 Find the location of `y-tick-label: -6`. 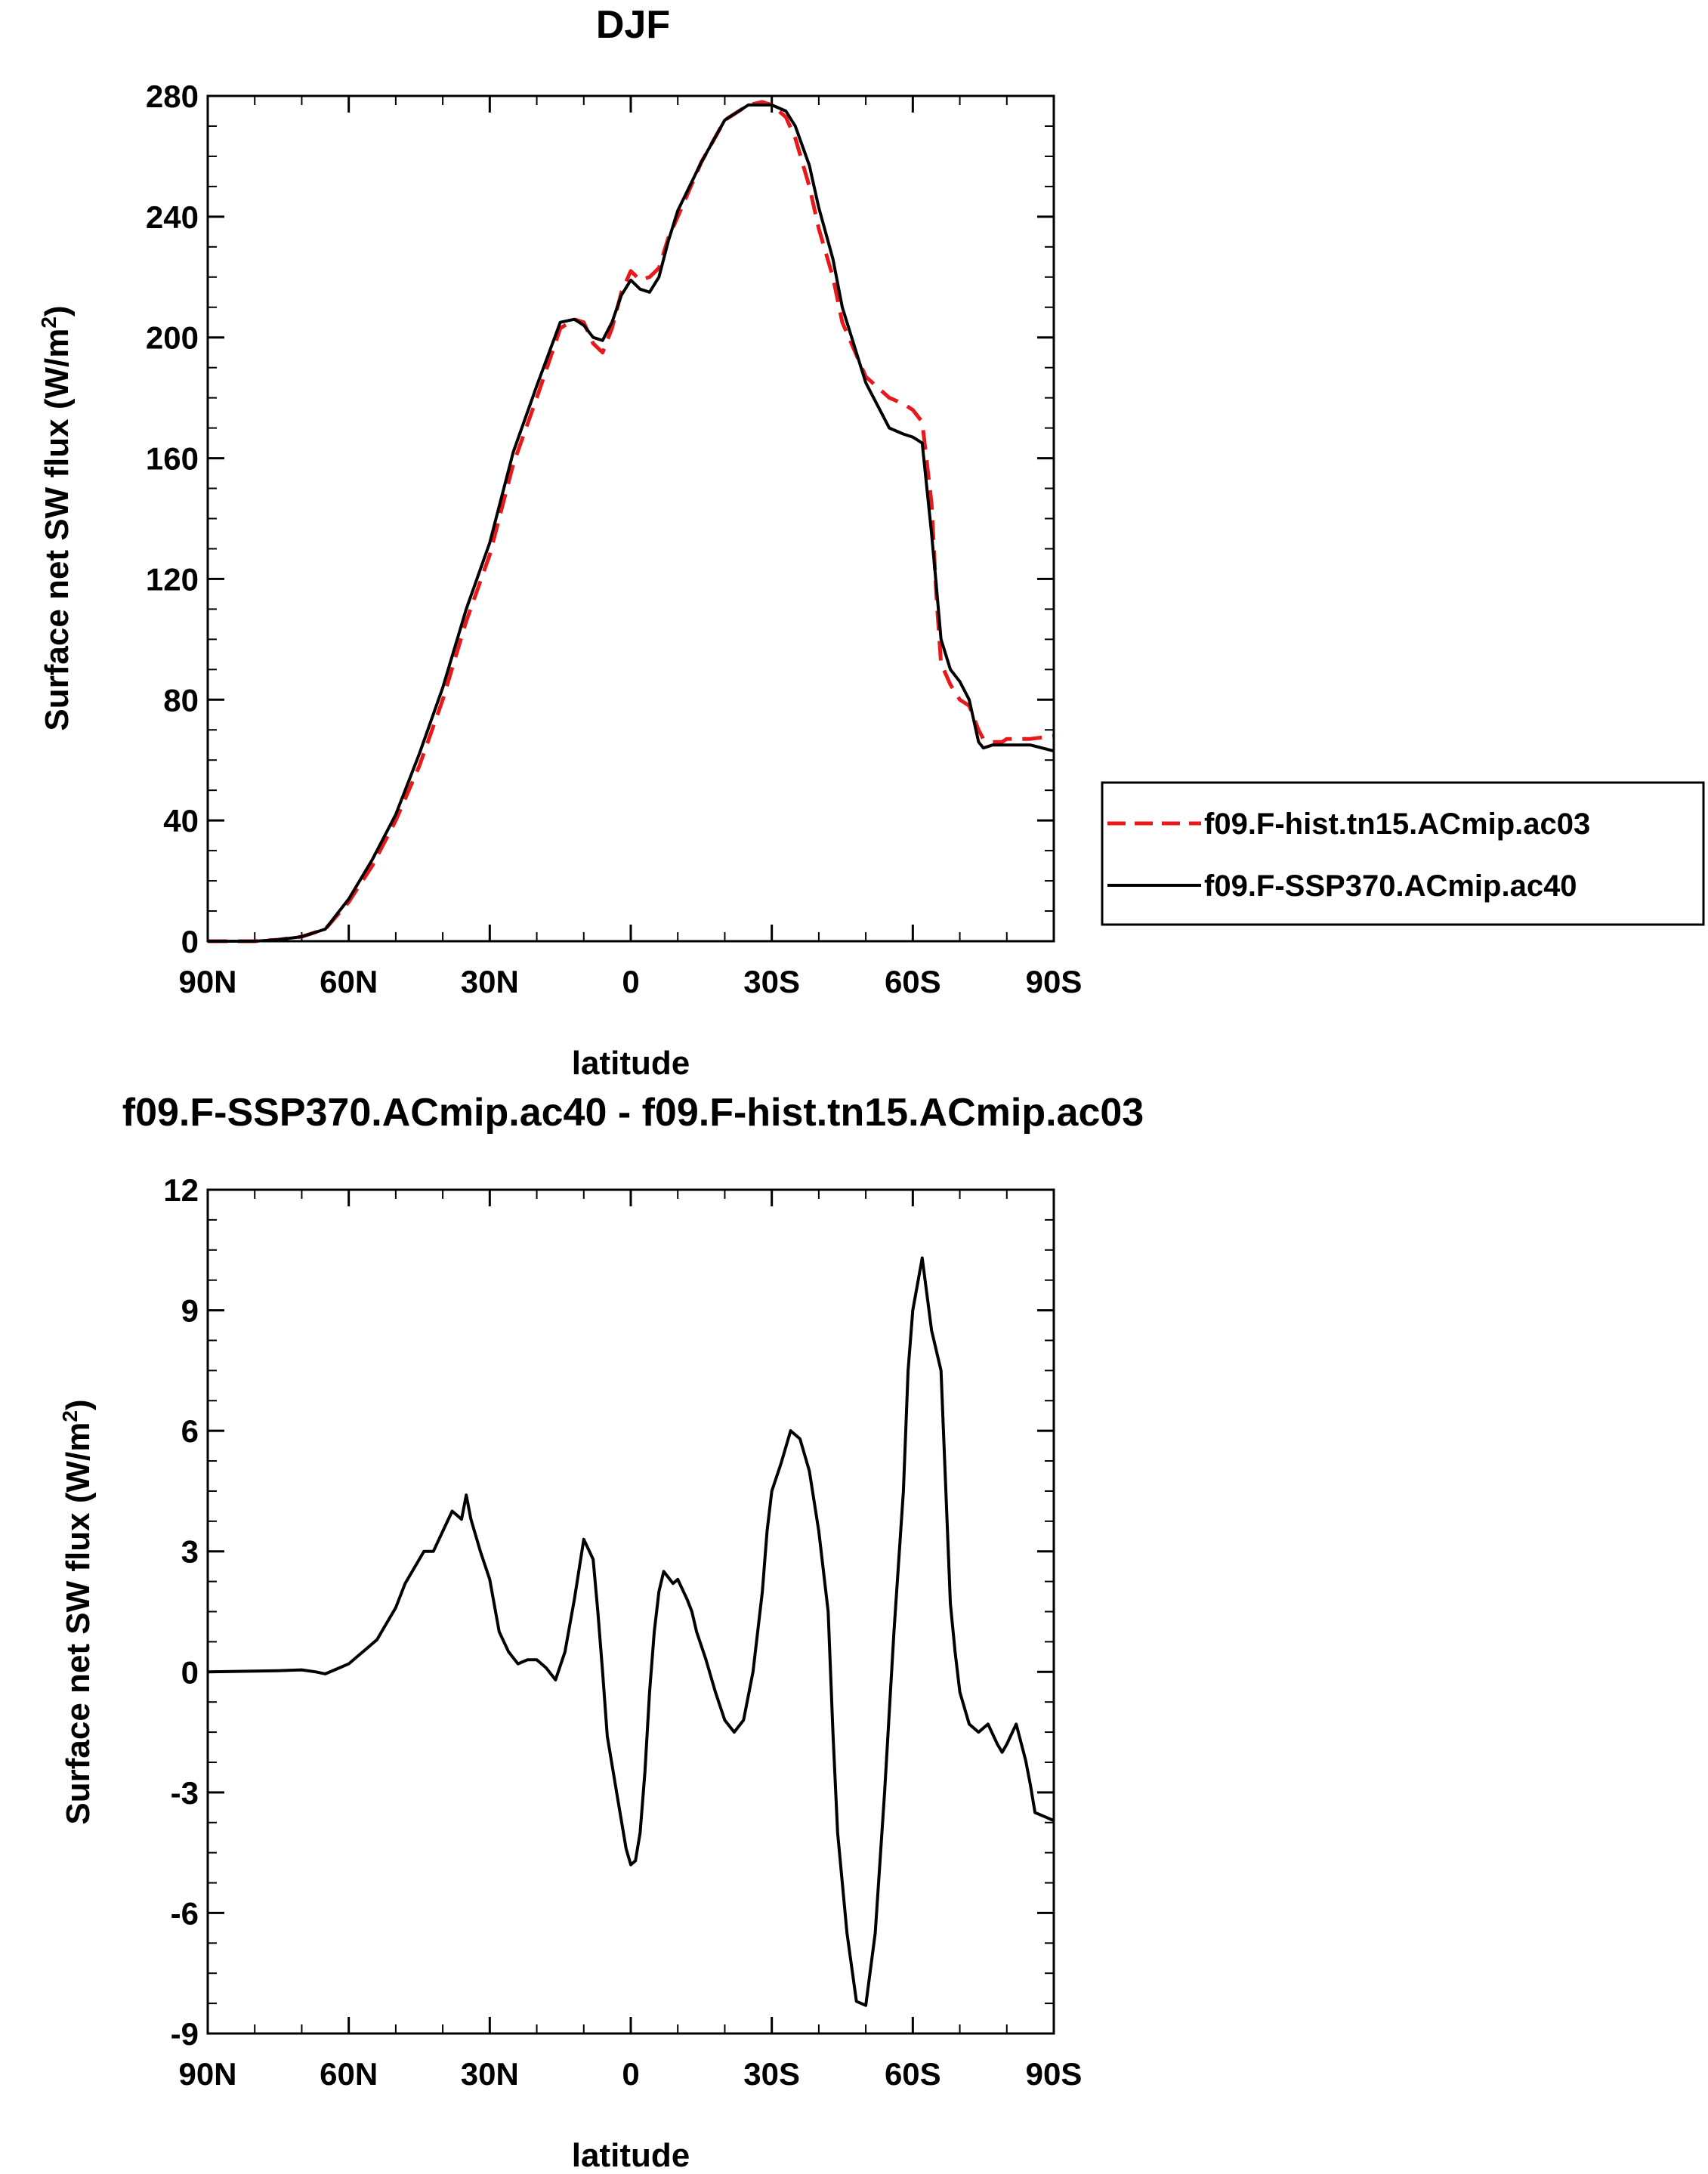

y-tick-label: -6 is located at coordinates (185, 1913).